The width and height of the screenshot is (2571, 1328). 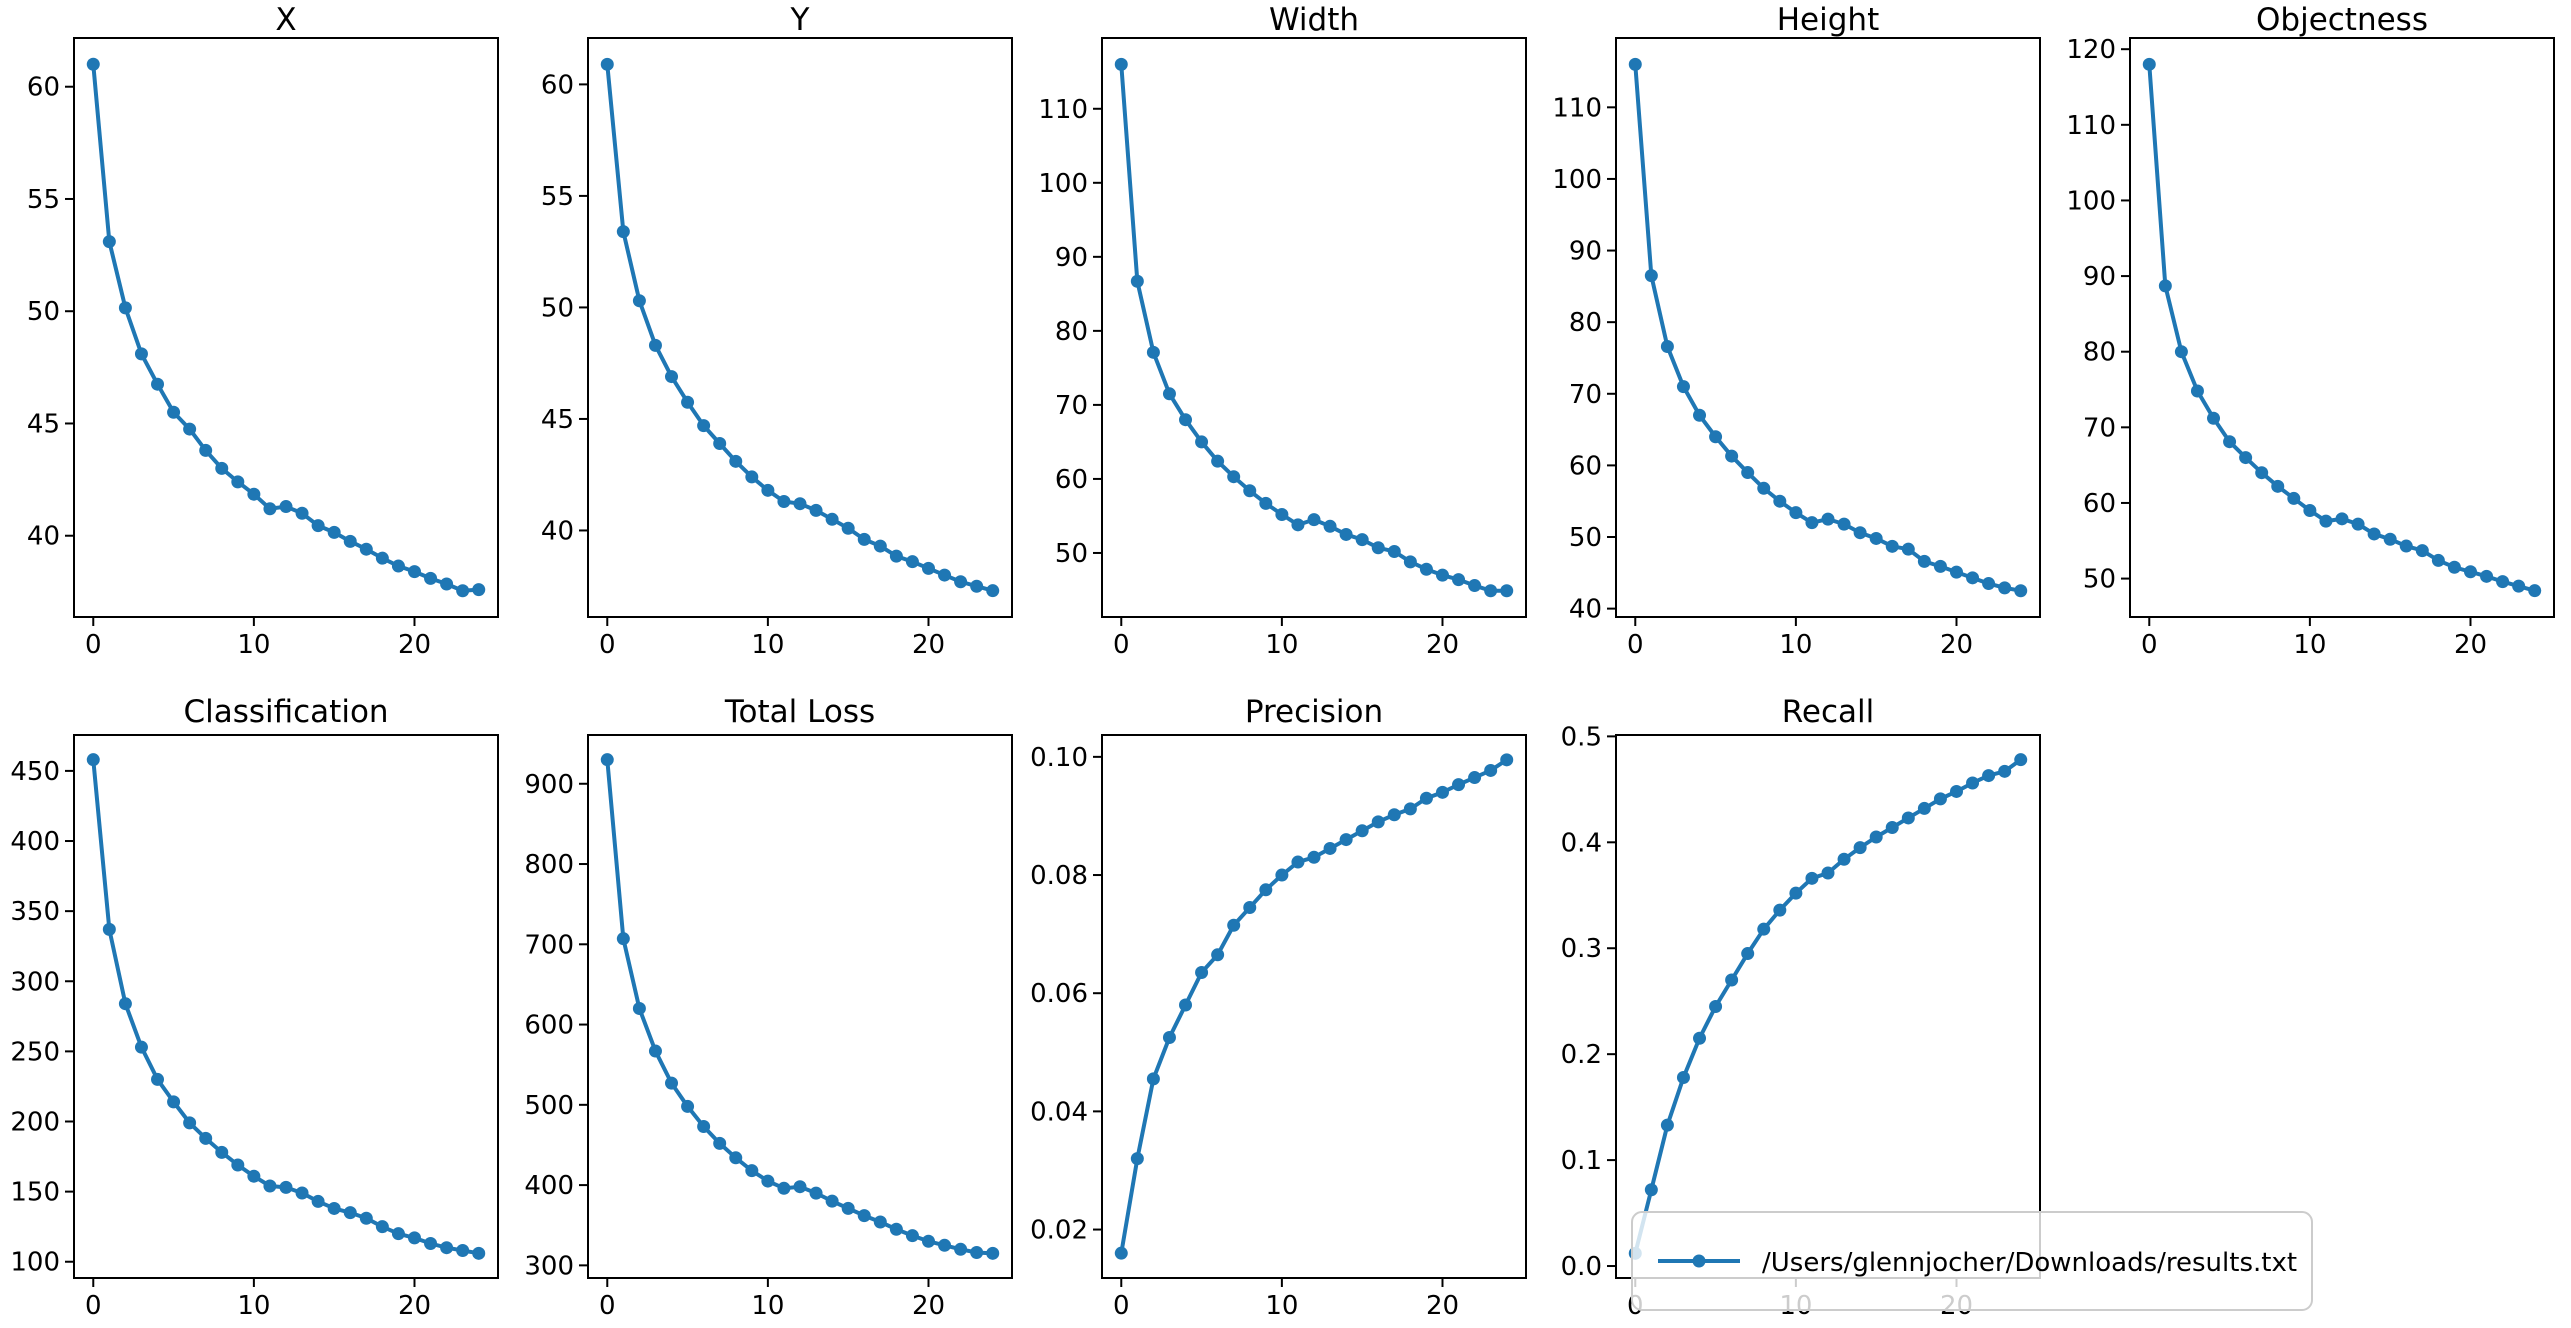 What do you see at coordinates (1828, 20) in the screenshot?
I see `subplot-title-height: Height` at bounding box center [1828, 20].